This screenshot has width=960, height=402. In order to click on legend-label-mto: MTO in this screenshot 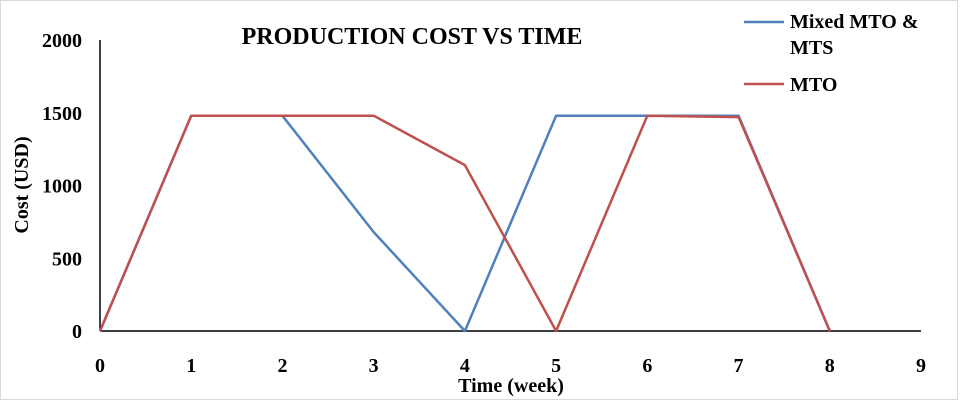, I will do `click(813, 85)`.